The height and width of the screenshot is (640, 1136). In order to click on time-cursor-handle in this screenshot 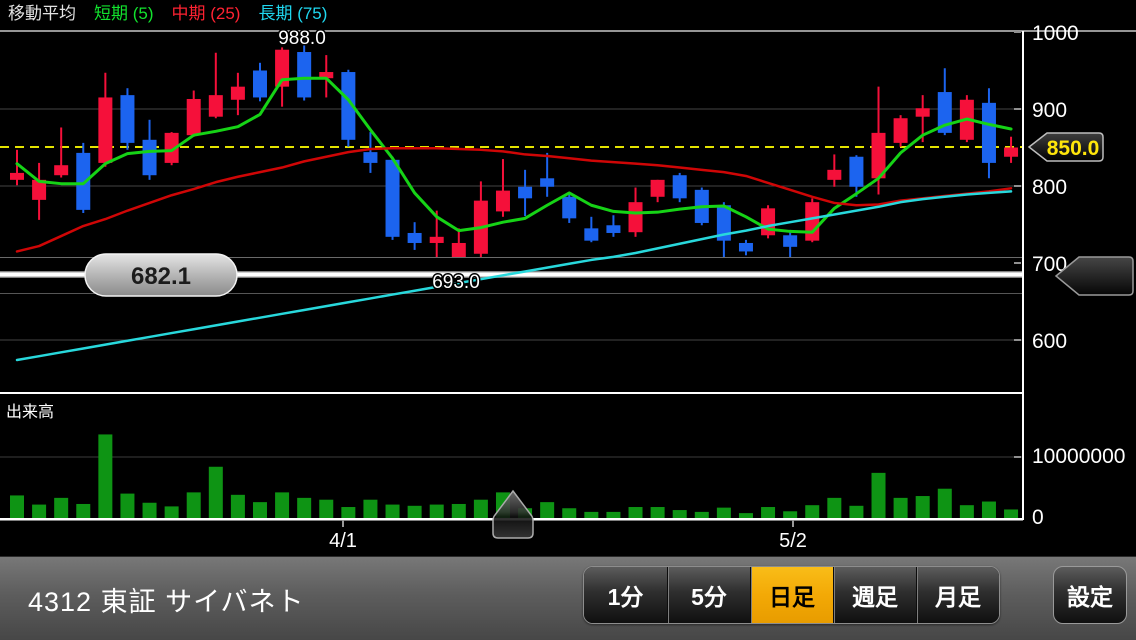, I will do `click(513, 514)`.